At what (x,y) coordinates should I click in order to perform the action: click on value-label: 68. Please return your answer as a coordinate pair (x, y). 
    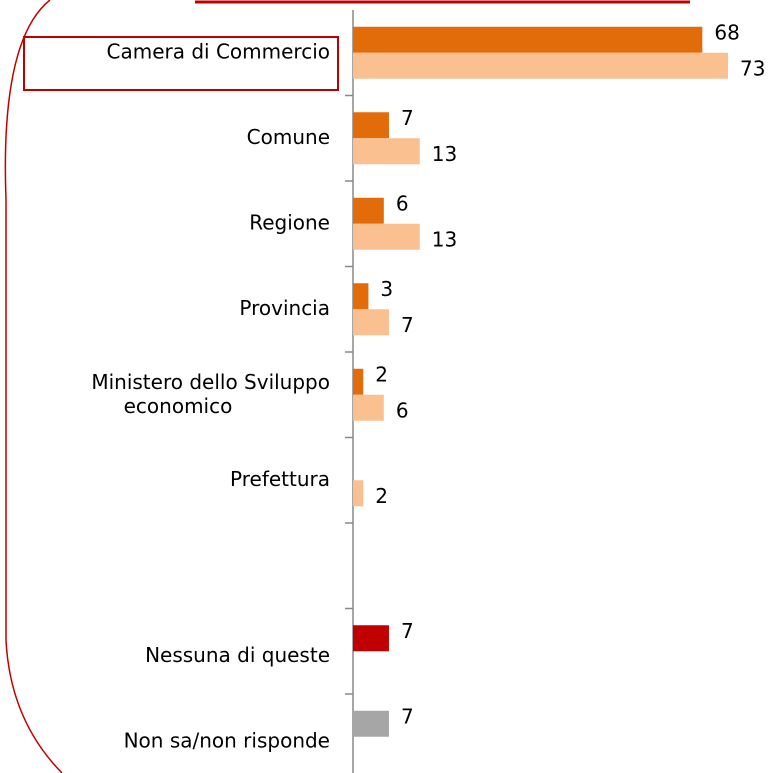
    Looking at the image, I should click on (726, 32).